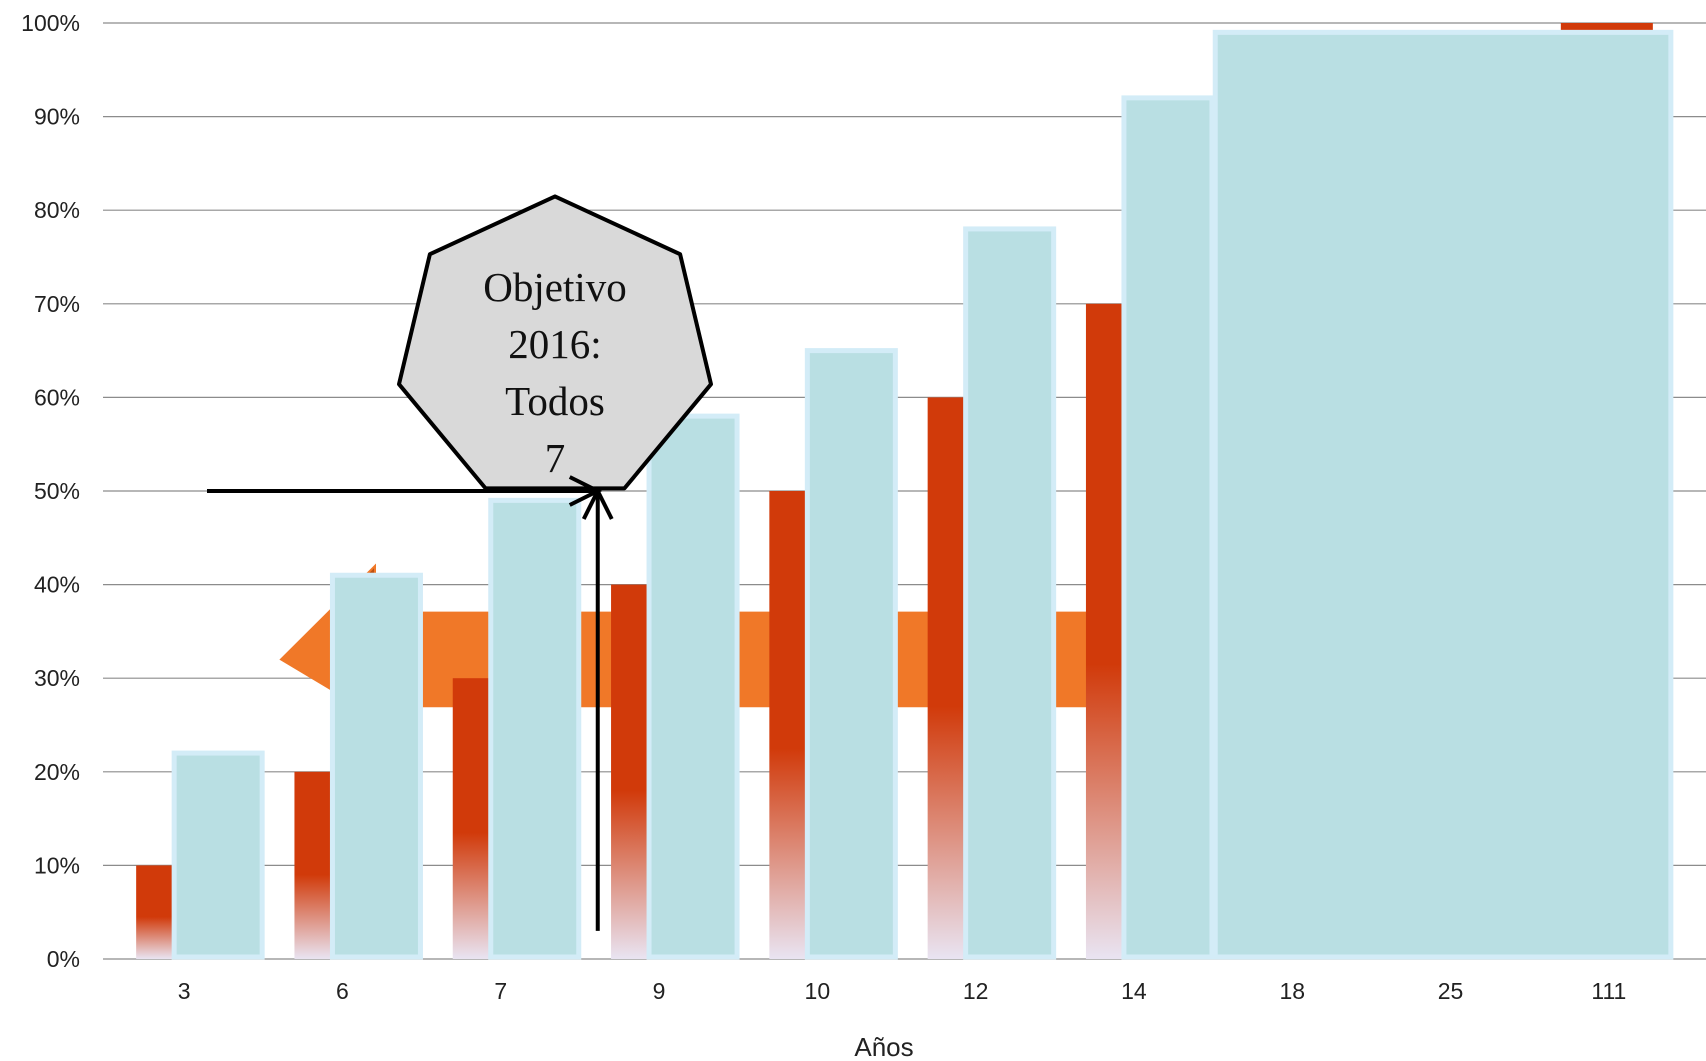  What do you see at coordinates (597, 503) in the screenshot?
I see `vertical-arrowhead` at bounding box center [597, 503].